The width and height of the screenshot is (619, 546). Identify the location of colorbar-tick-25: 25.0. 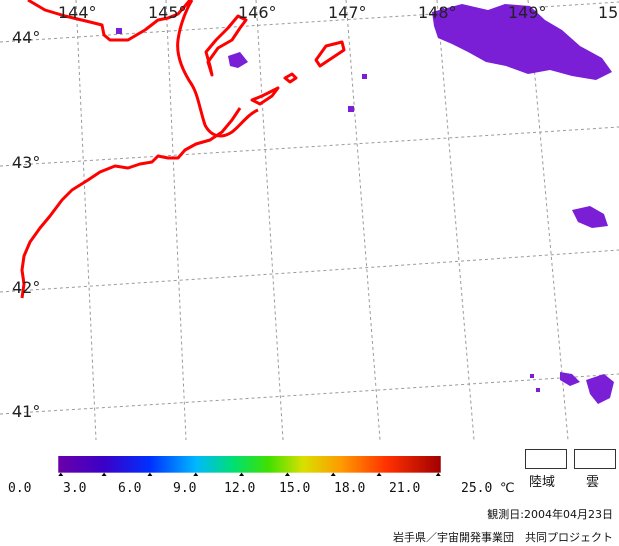
(477, 488).